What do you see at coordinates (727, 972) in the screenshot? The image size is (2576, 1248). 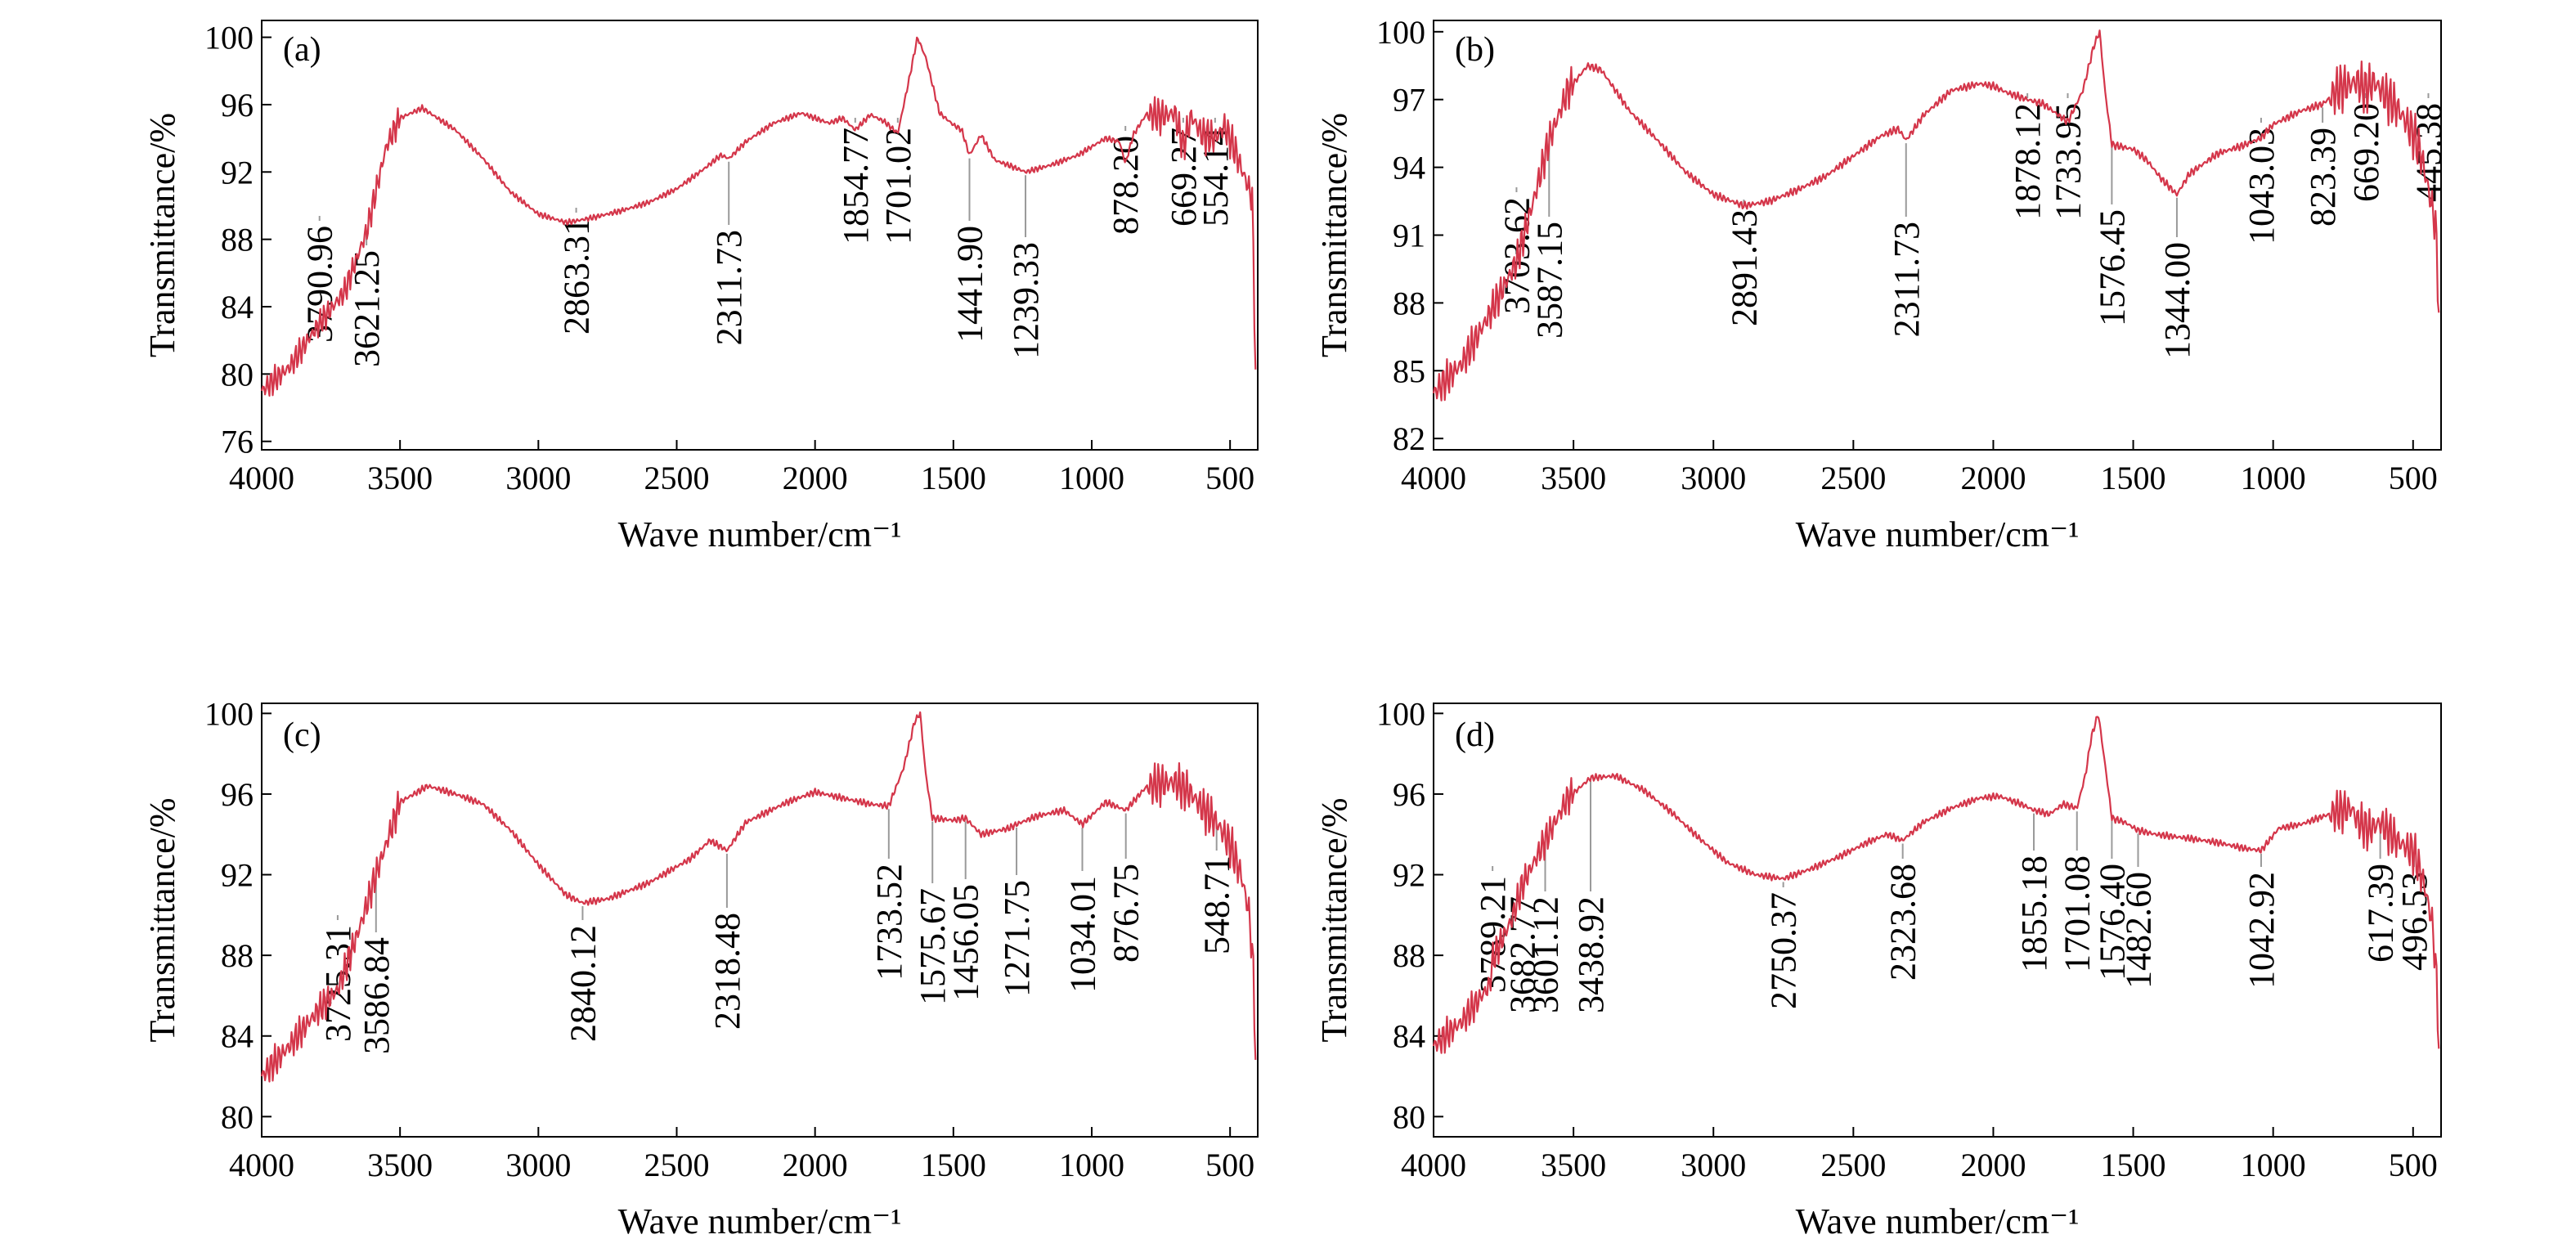 I see `peak-label: 2318.48` at bounding box center [727, 972].